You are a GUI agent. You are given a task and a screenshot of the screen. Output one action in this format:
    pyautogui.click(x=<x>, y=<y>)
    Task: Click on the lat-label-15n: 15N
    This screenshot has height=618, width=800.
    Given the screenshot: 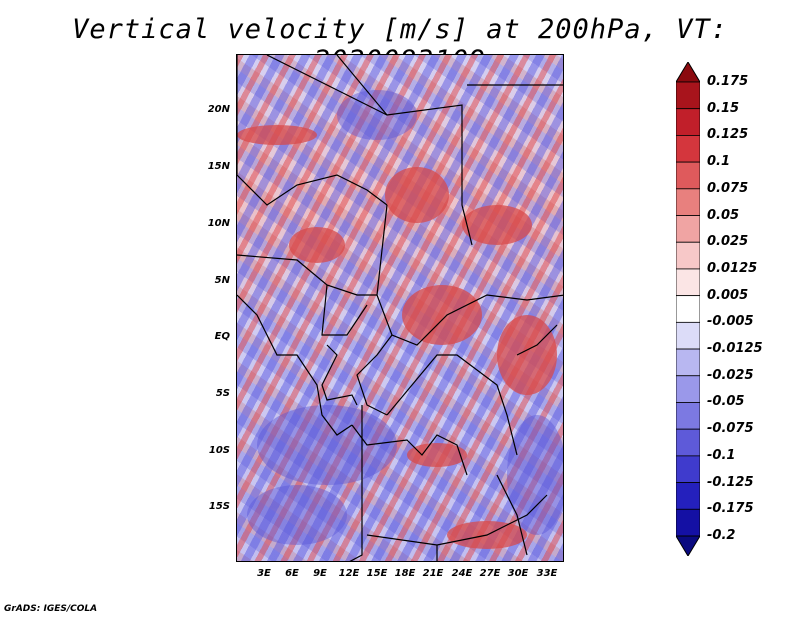 What is the action you would take?
    pyautogui.click(x=218, y=166)
    